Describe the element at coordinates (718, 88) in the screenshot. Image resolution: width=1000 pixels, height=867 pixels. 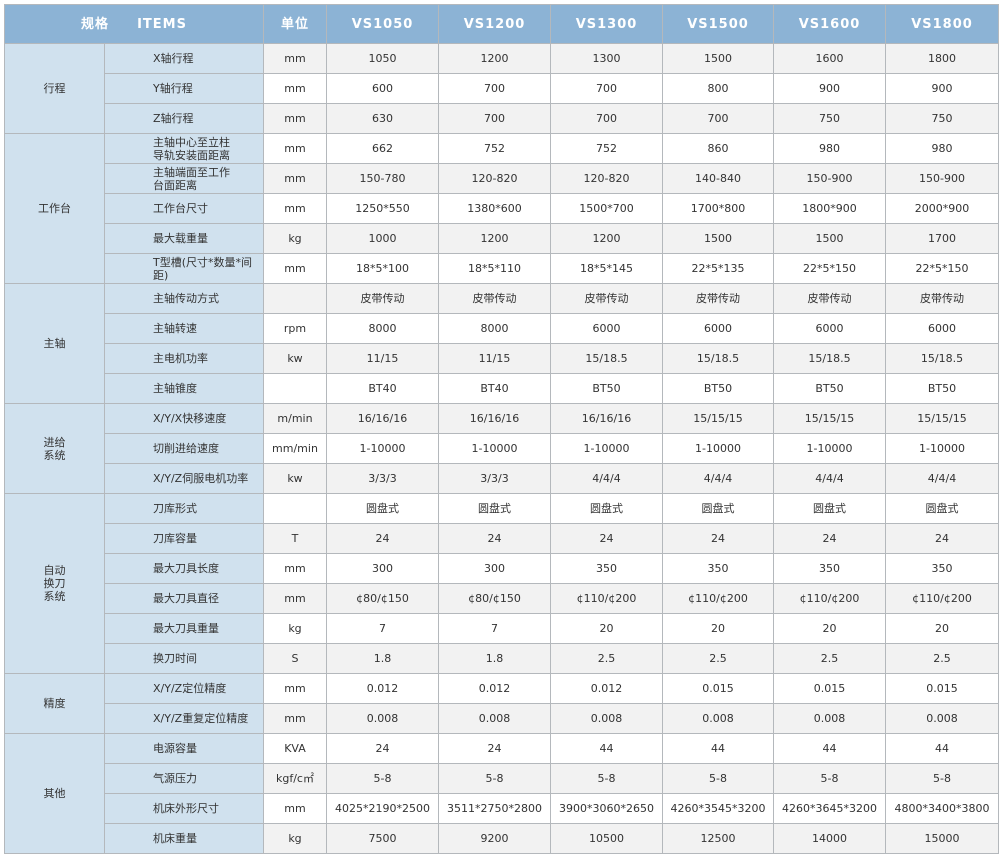
I see `value-cell: 800` at that location.